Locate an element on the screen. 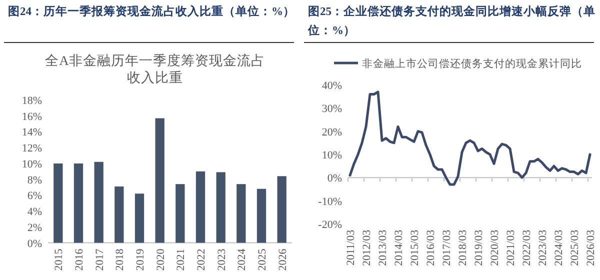  x-tick-label: 2021 is located at coordinates (181, 259).